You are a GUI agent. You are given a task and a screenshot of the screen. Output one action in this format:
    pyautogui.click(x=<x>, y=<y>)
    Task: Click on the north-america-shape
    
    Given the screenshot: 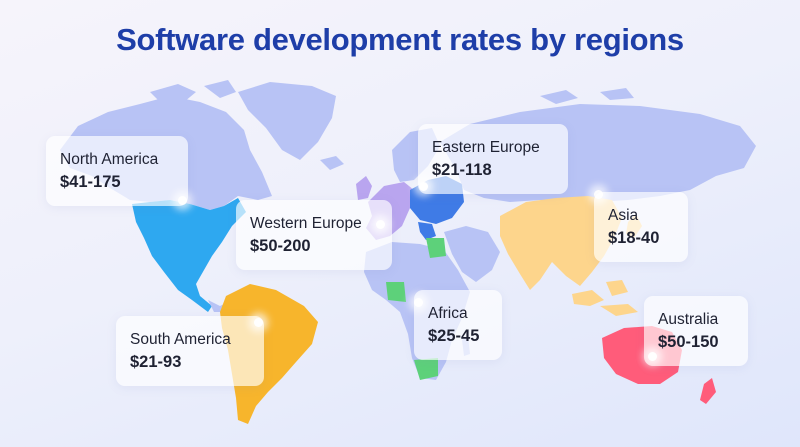 What is the action you would take?
    pyautogui.click(x=189, y=255)
    